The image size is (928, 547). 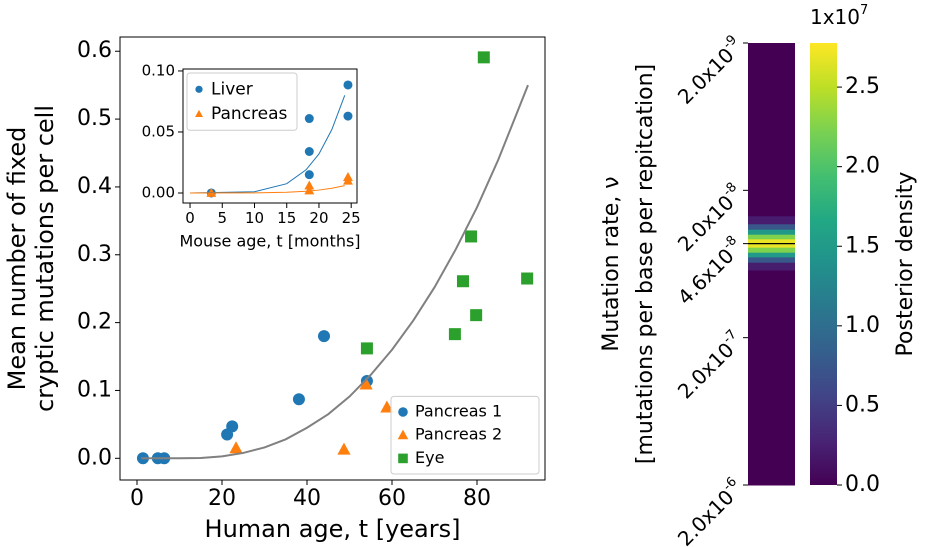 What do you see at coordinates (864, 10) in the screenshot?
I see `offset-exponent: 7` at bounding box center [864, 10].